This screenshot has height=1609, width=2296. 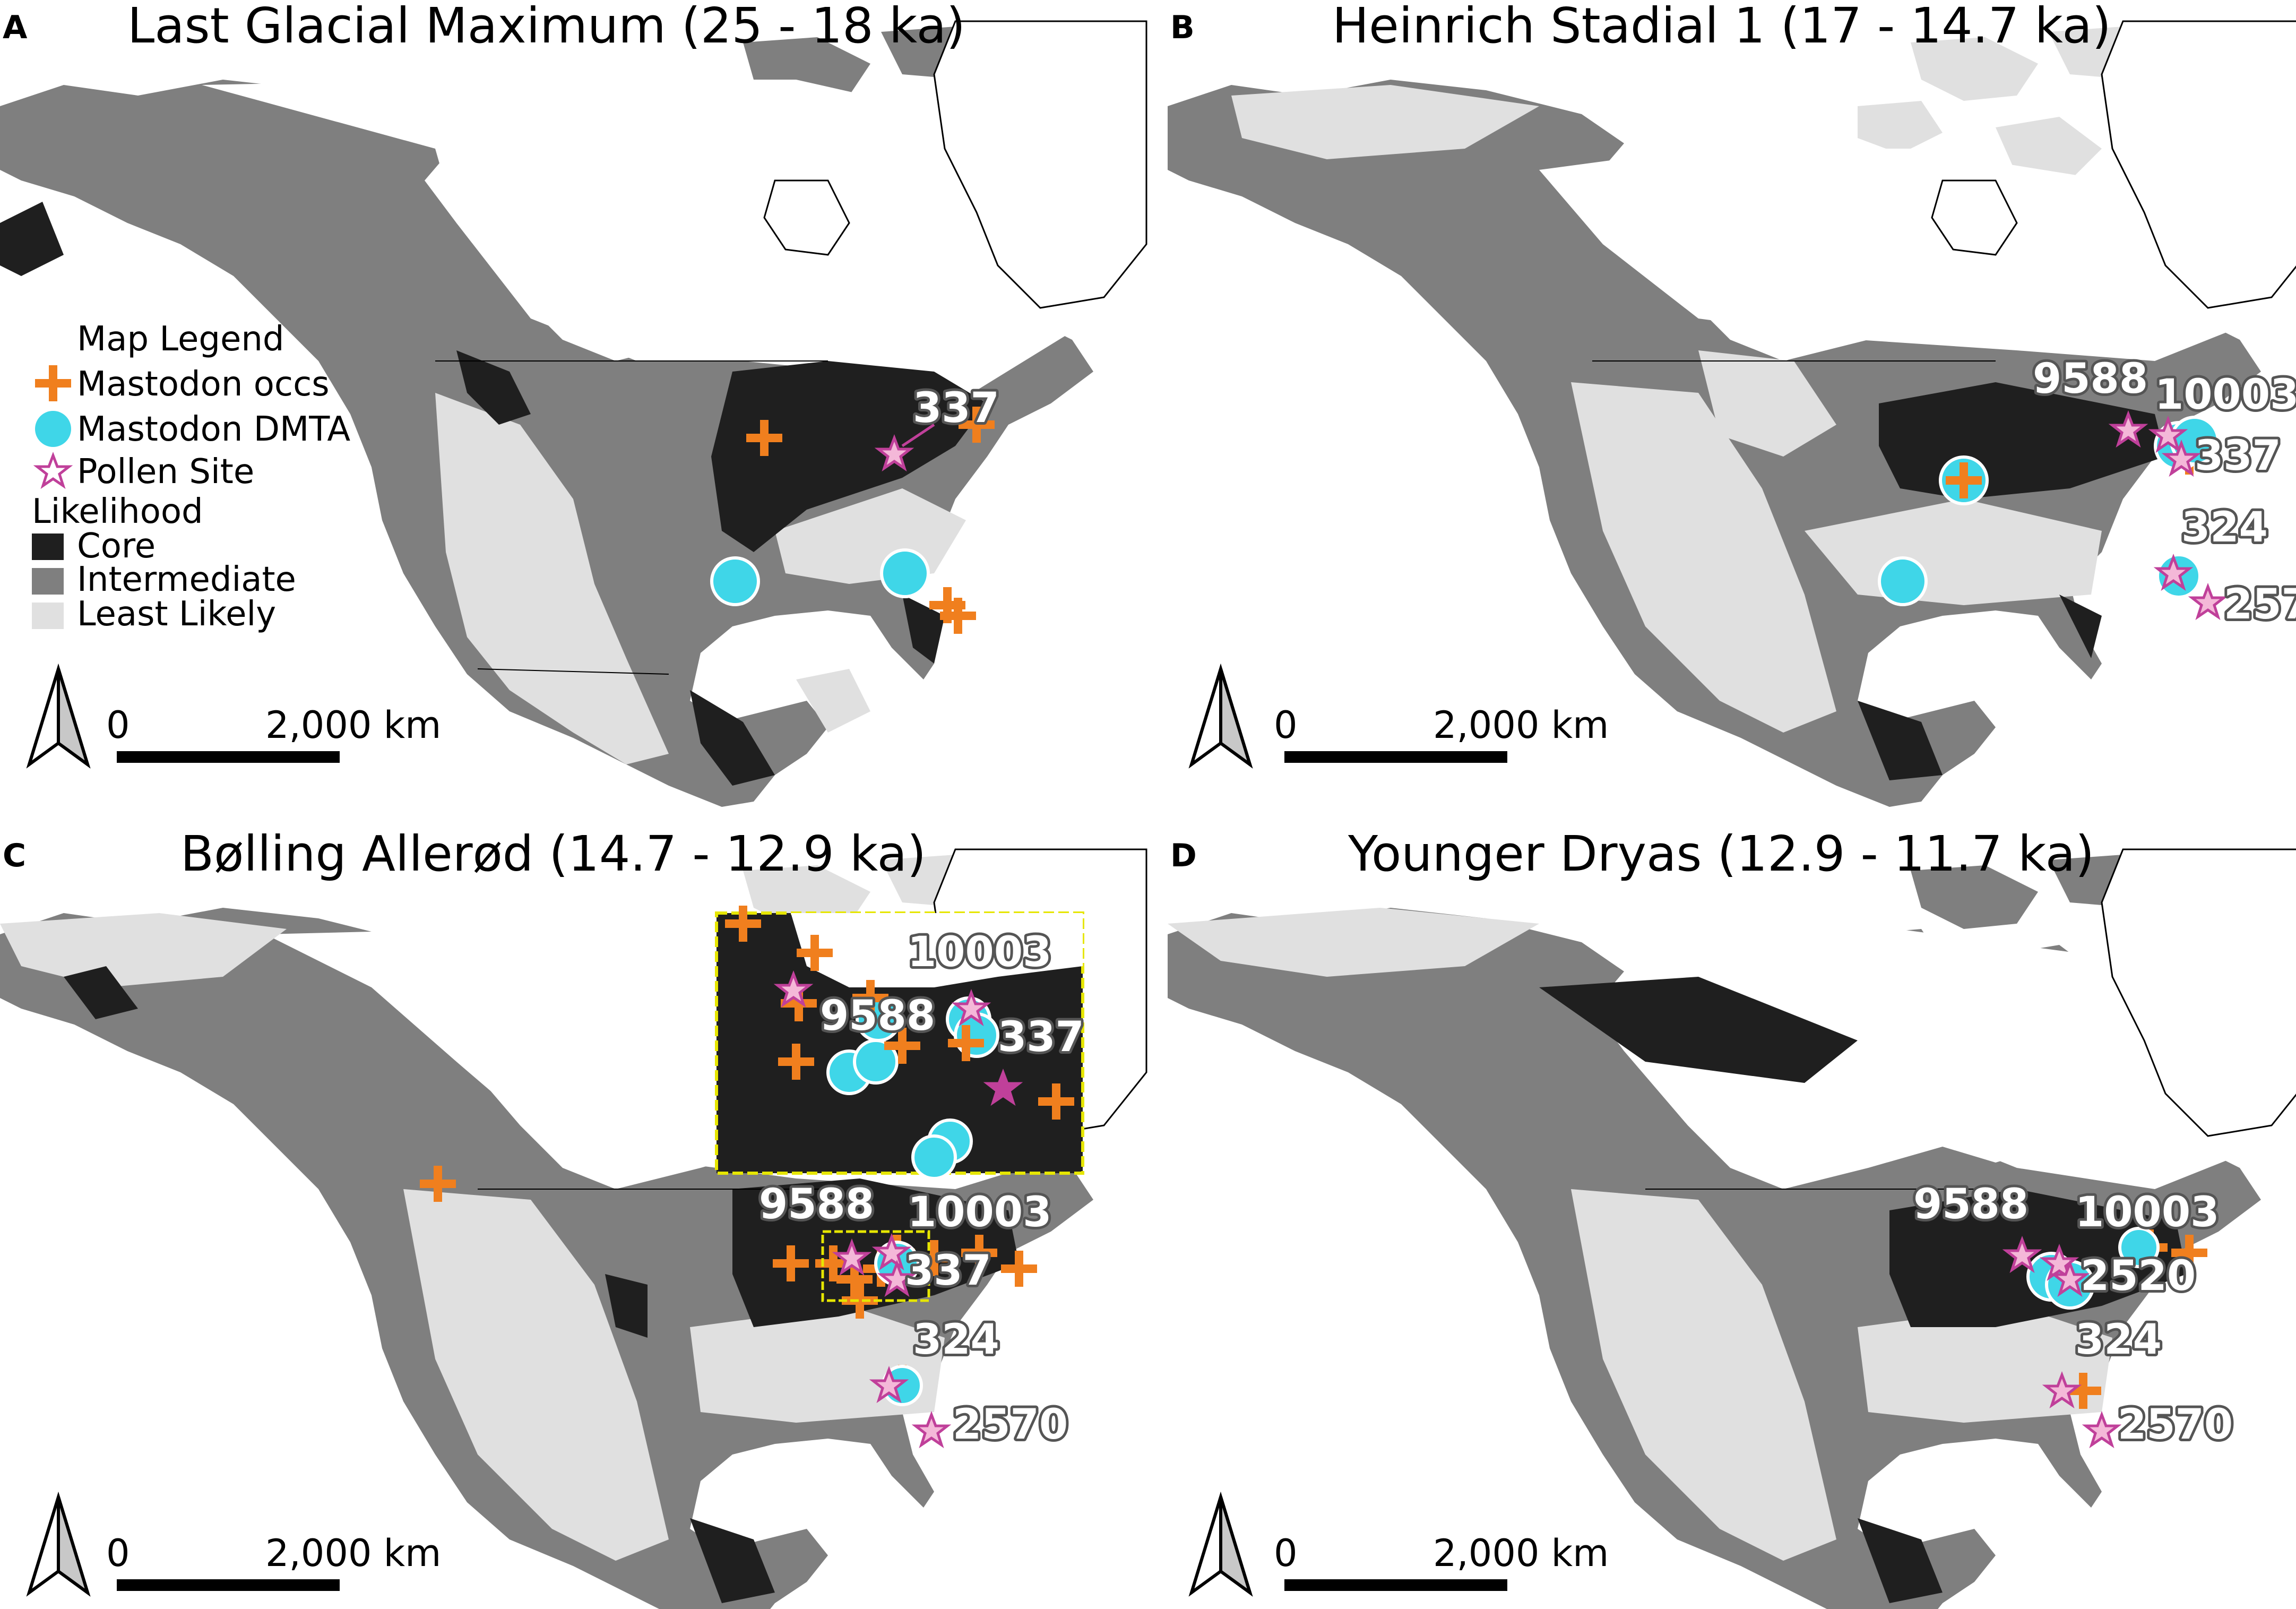 What do you see at coordinates (906, 445) in the screenshot?
I see `pollen-markers` at bounding box center [906, 445].